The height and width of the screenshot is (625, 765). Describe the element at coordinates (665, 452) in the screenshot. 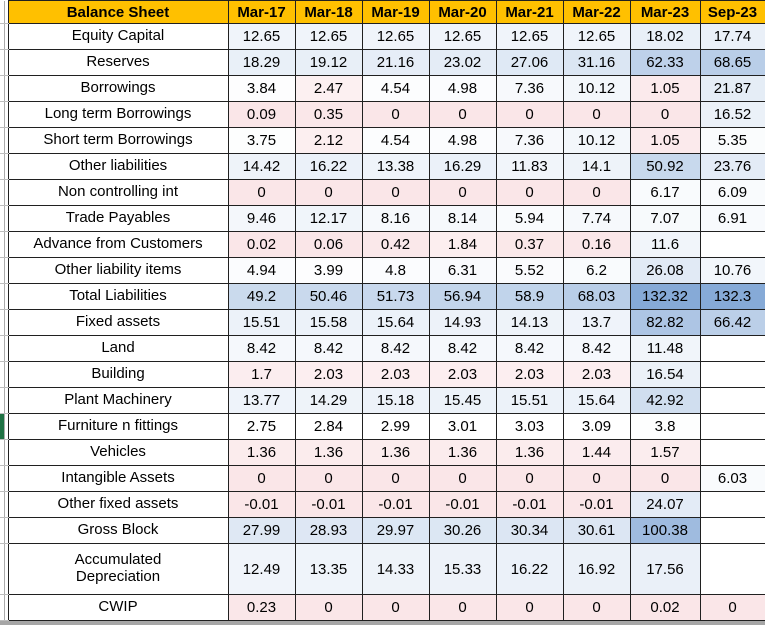

I see `cell-mar-23-row16: 1.57` at that location.